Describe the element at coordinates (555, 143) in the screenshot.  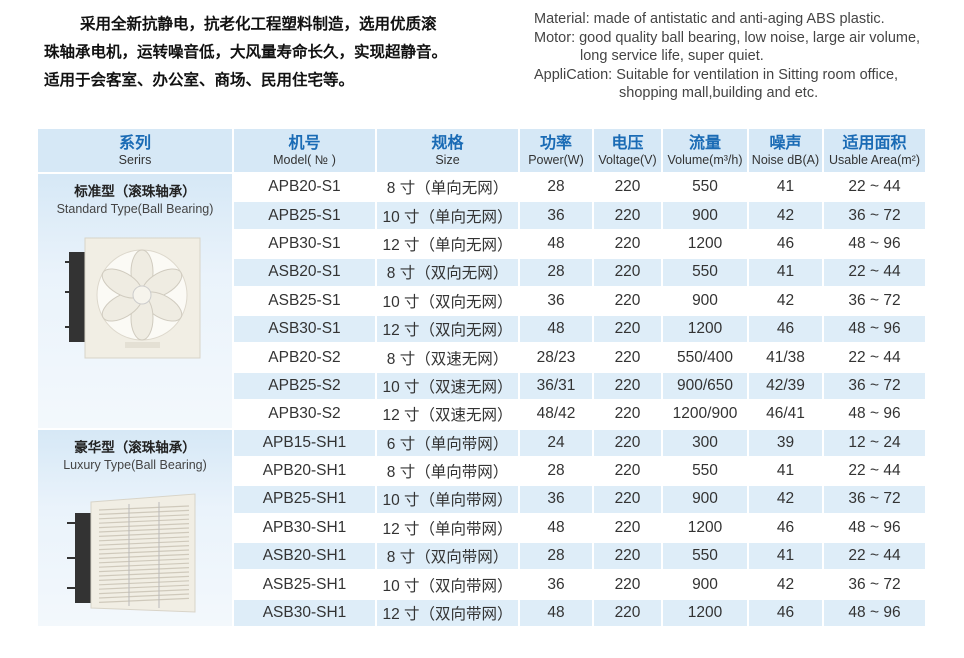
I see `header-cn: 功率` at that location.